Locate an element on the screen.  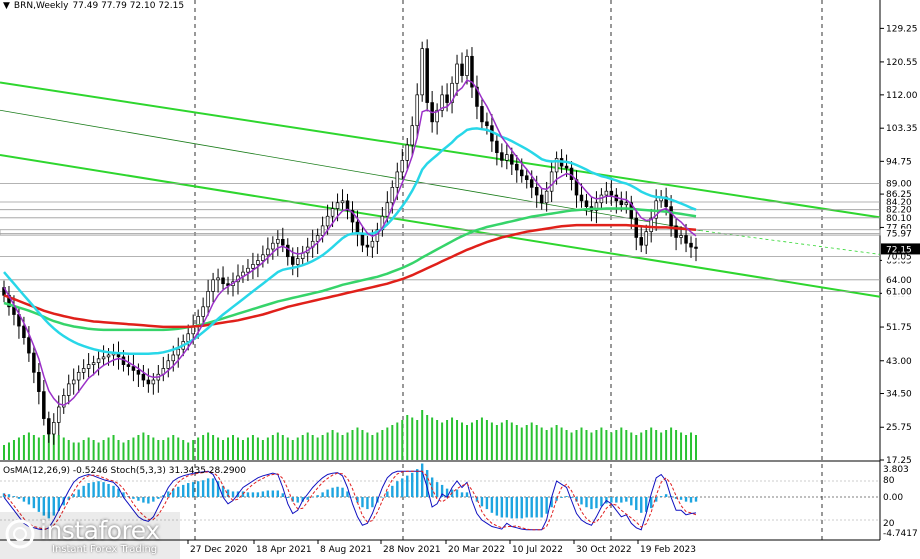
level-label: 75.97 is located at coordinates (899, 235).